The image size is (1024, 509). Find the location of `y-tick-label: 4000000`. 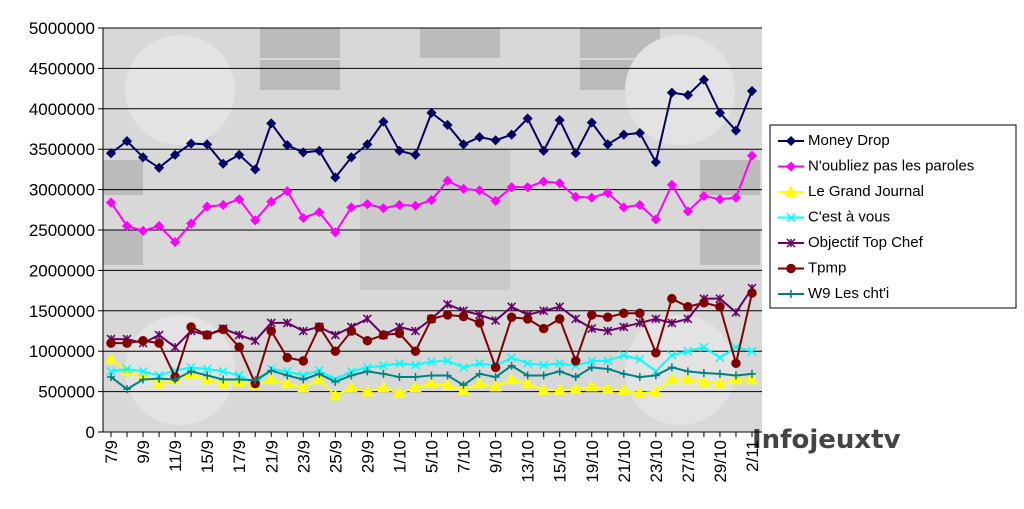

y-tick-label: 4000000 is located at coordinates (62, 109).